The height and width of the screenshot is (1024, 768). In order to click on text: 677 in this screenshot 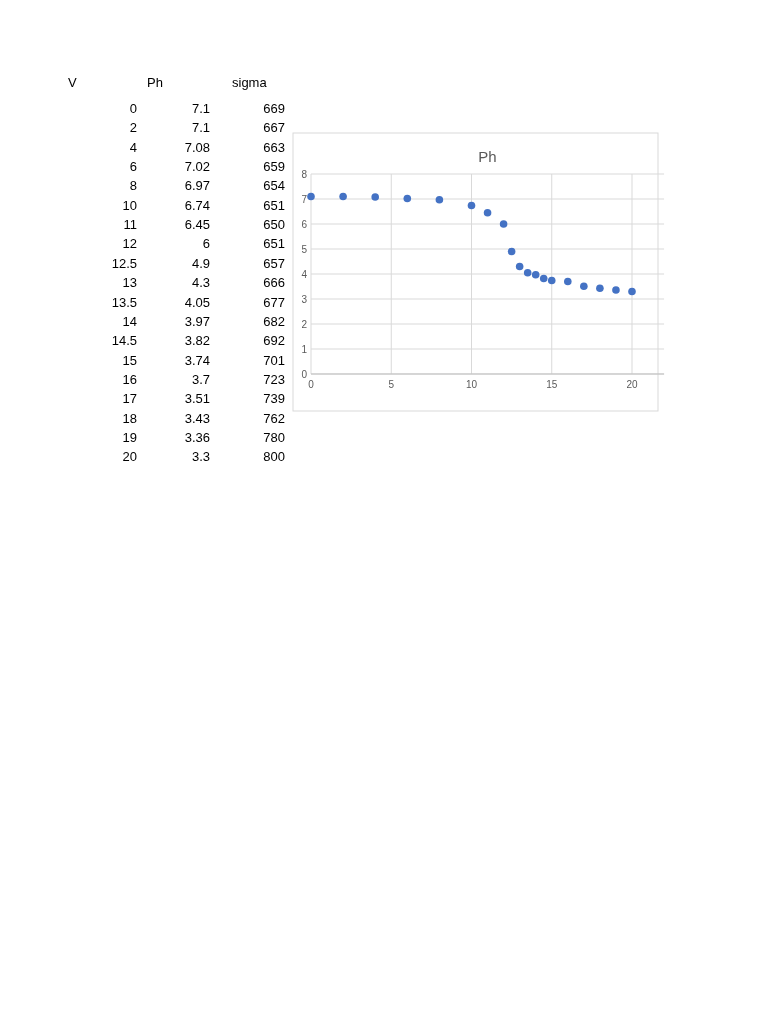, I will do `click(274, 302)`.